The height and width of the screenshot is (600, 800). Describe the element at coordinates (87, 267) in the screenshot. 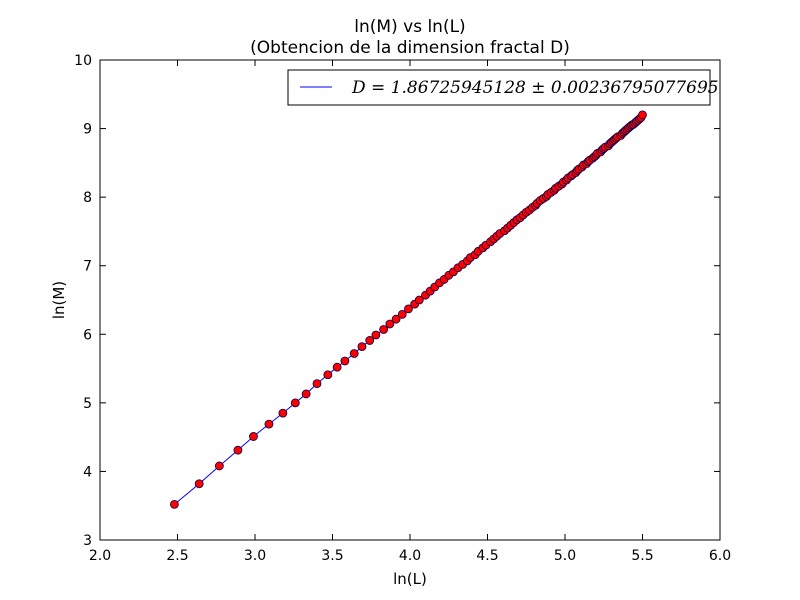

I see `y-tick-label: 7` at that location.